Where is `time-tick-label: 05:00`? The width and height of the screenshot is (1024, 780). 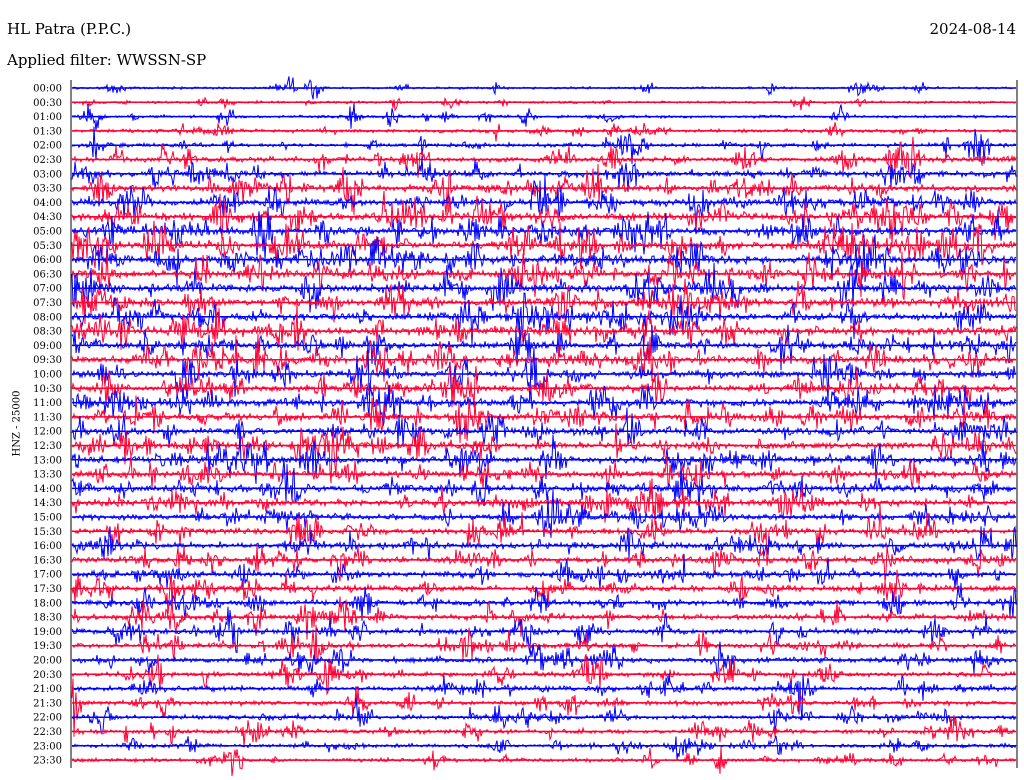
time-tick-label: 05:00 is located at coordinates (47, 232).